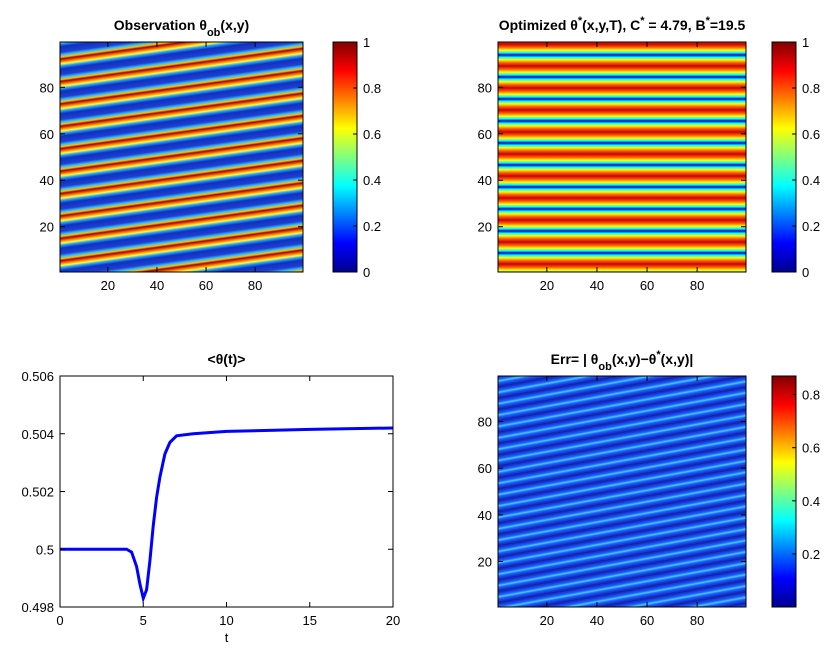 This screenshot has width=839, height=658. Describe the element at coordinates (37, 434) in the screenshot. I see `y-tick-label: 0.504` at that location.